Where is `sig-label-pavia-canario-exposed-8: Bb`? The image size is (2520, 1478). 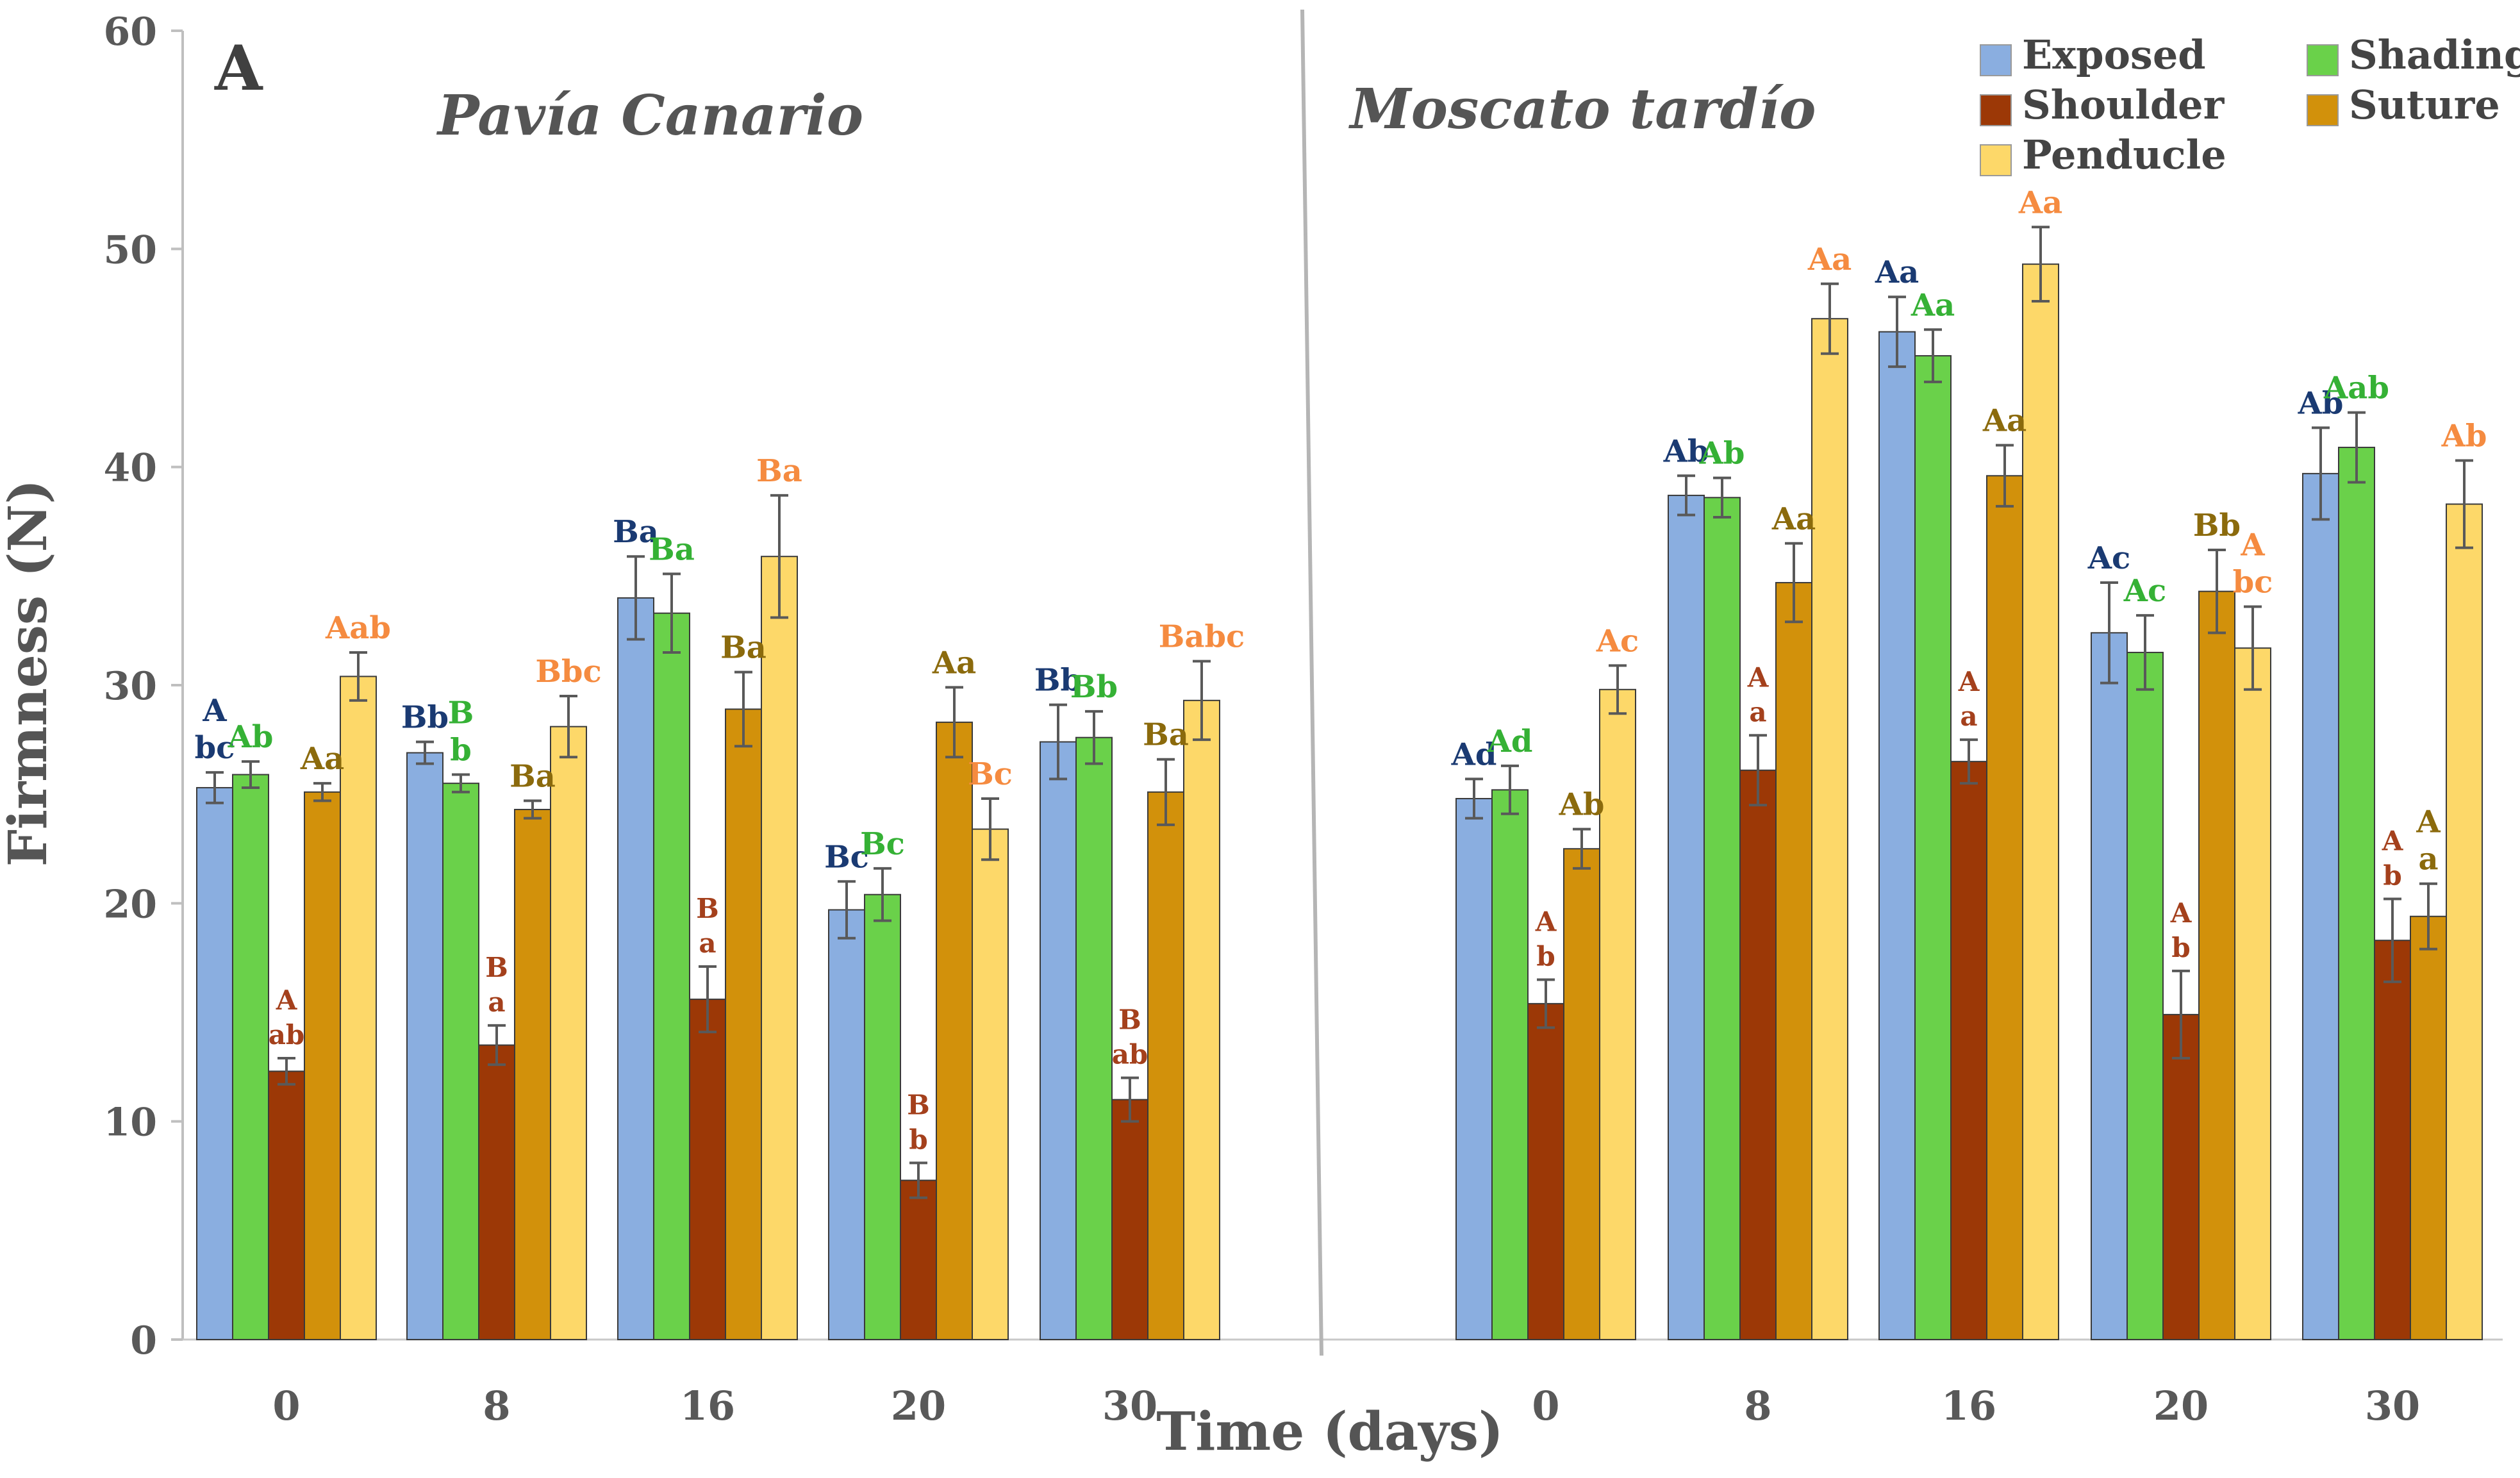
sig-label-pavia-canario-exposed-8: Bb is located at coordinates (425, 717).